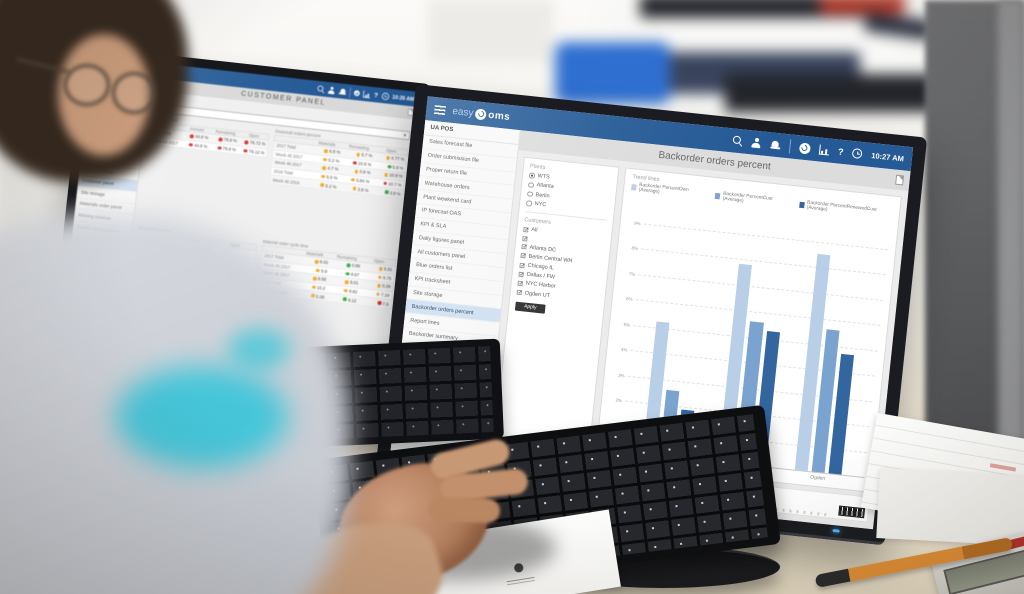  Describe the element at coordinates (230, 140) in the screenshot. I see `cell-value: 79.9 %` at that location.